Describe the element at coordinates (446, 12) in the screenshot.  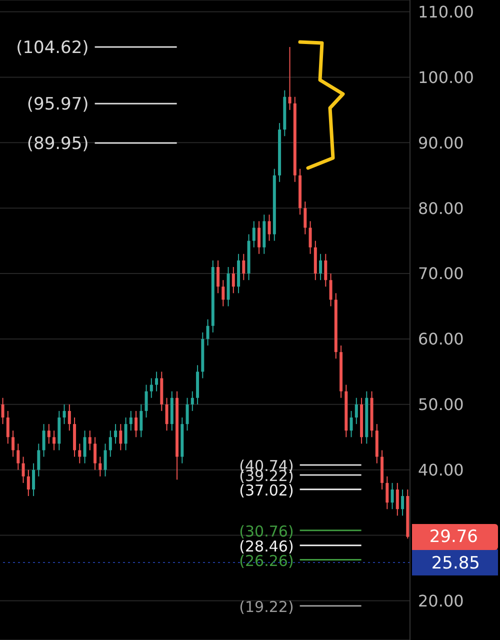
I see `y-tick-label: 110.00` at that location.